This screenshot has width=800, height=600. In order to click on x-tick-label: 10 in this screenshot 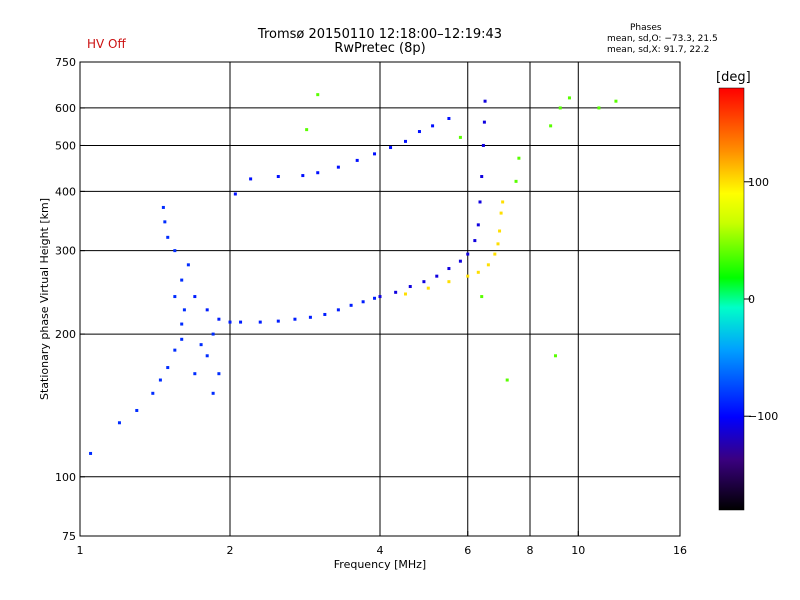, I will do `click(578, 550)`.